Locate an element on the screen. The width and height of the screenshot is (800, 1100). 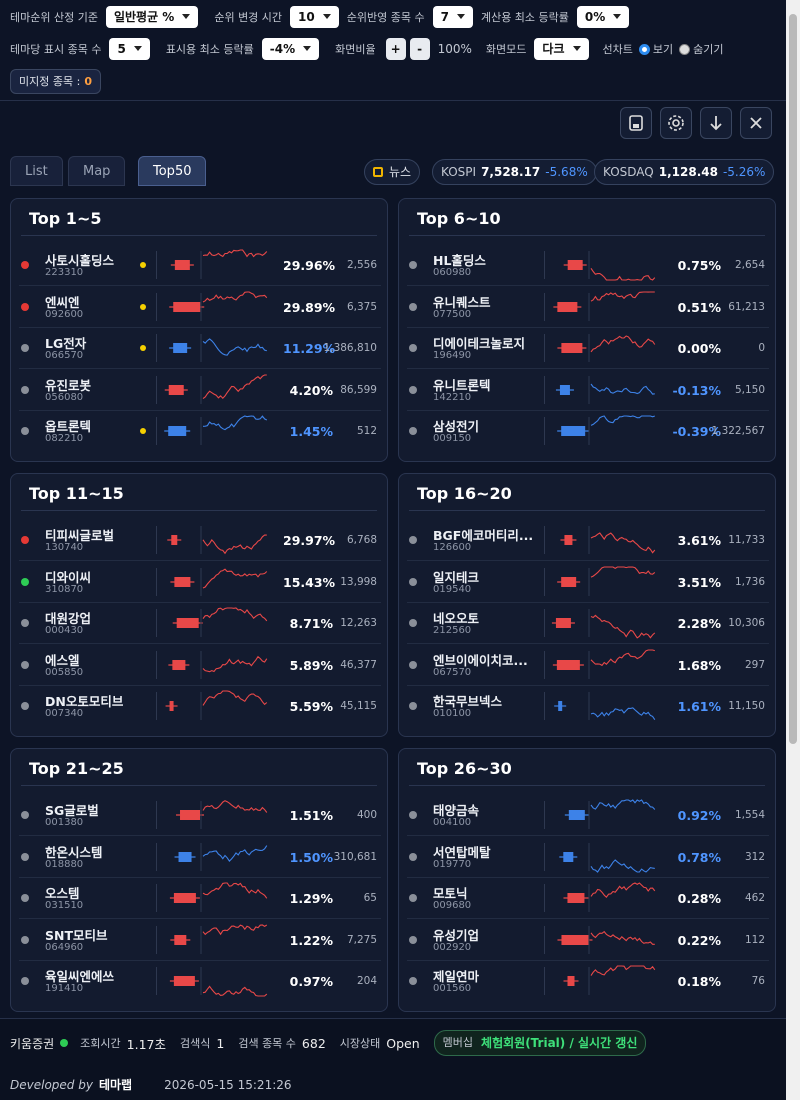
stock-code: 212560 is located at coordinates (452, 630).